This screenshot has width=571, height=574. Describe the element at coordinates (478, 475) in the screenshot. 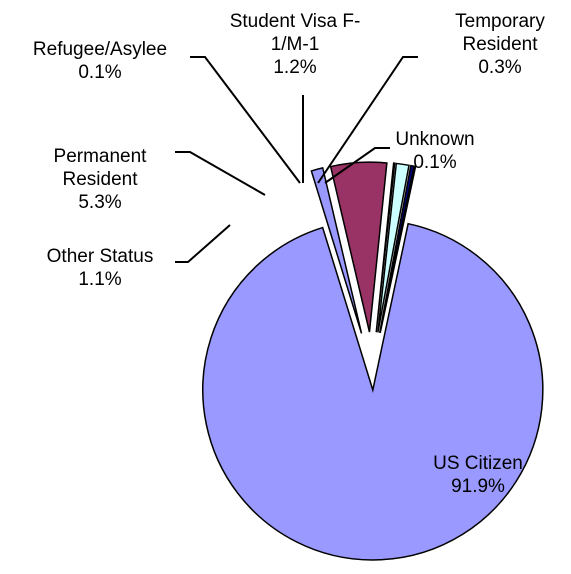

I see `slice-label: US Citizen 91.9%` at that location.